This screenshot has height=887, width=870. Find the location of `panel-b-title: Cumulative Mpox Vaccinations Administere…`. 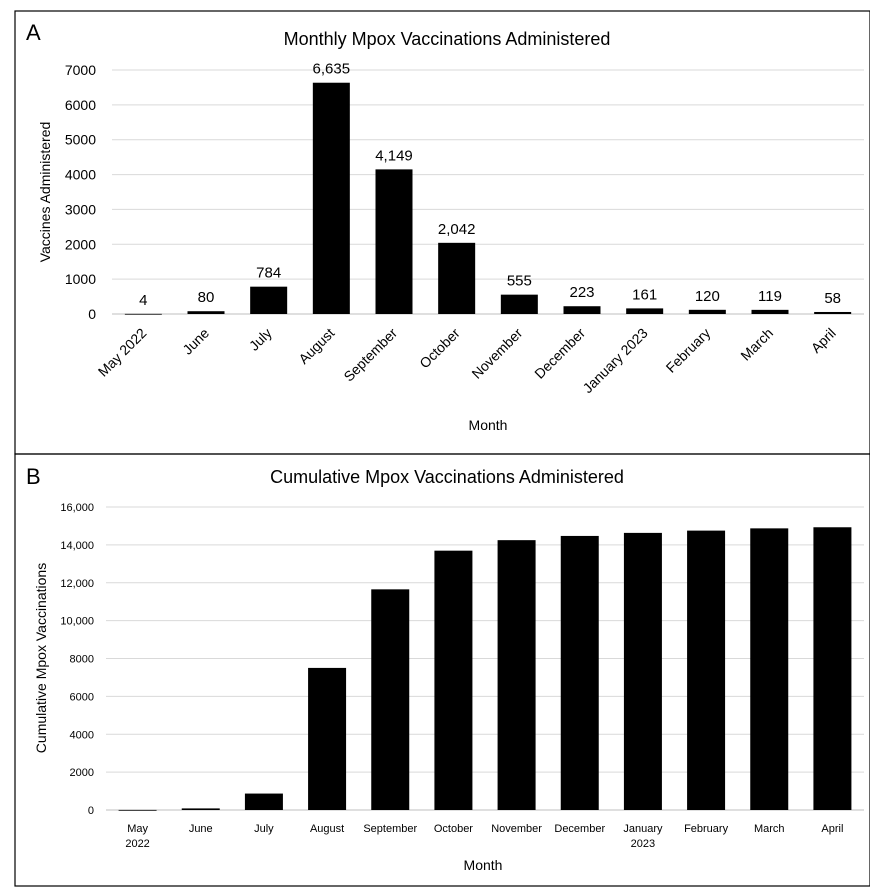

panel-b-title: Cumulative Mpox Vaccinations Administere… is located at coordinates (447, 477).